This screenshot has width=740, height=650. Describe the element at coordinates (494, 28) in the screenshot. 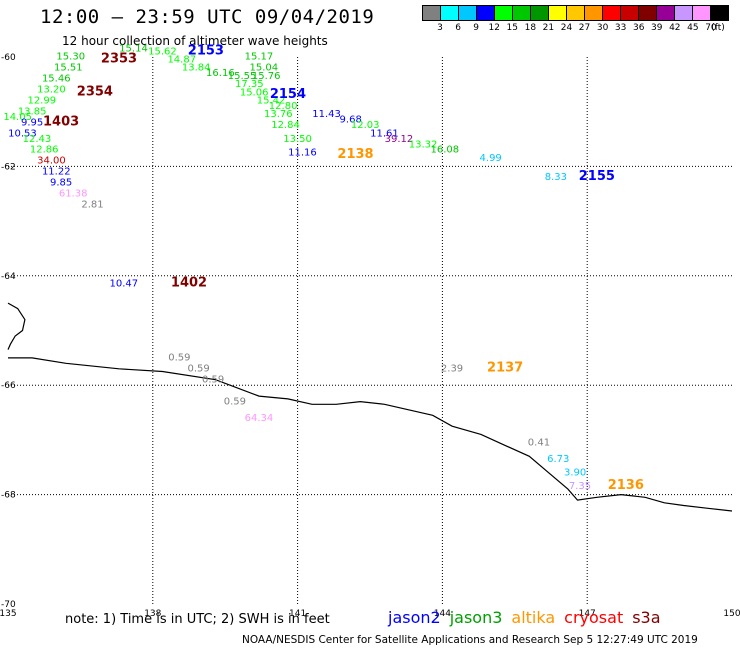

I see `legend-tick-label: 12` at that location.